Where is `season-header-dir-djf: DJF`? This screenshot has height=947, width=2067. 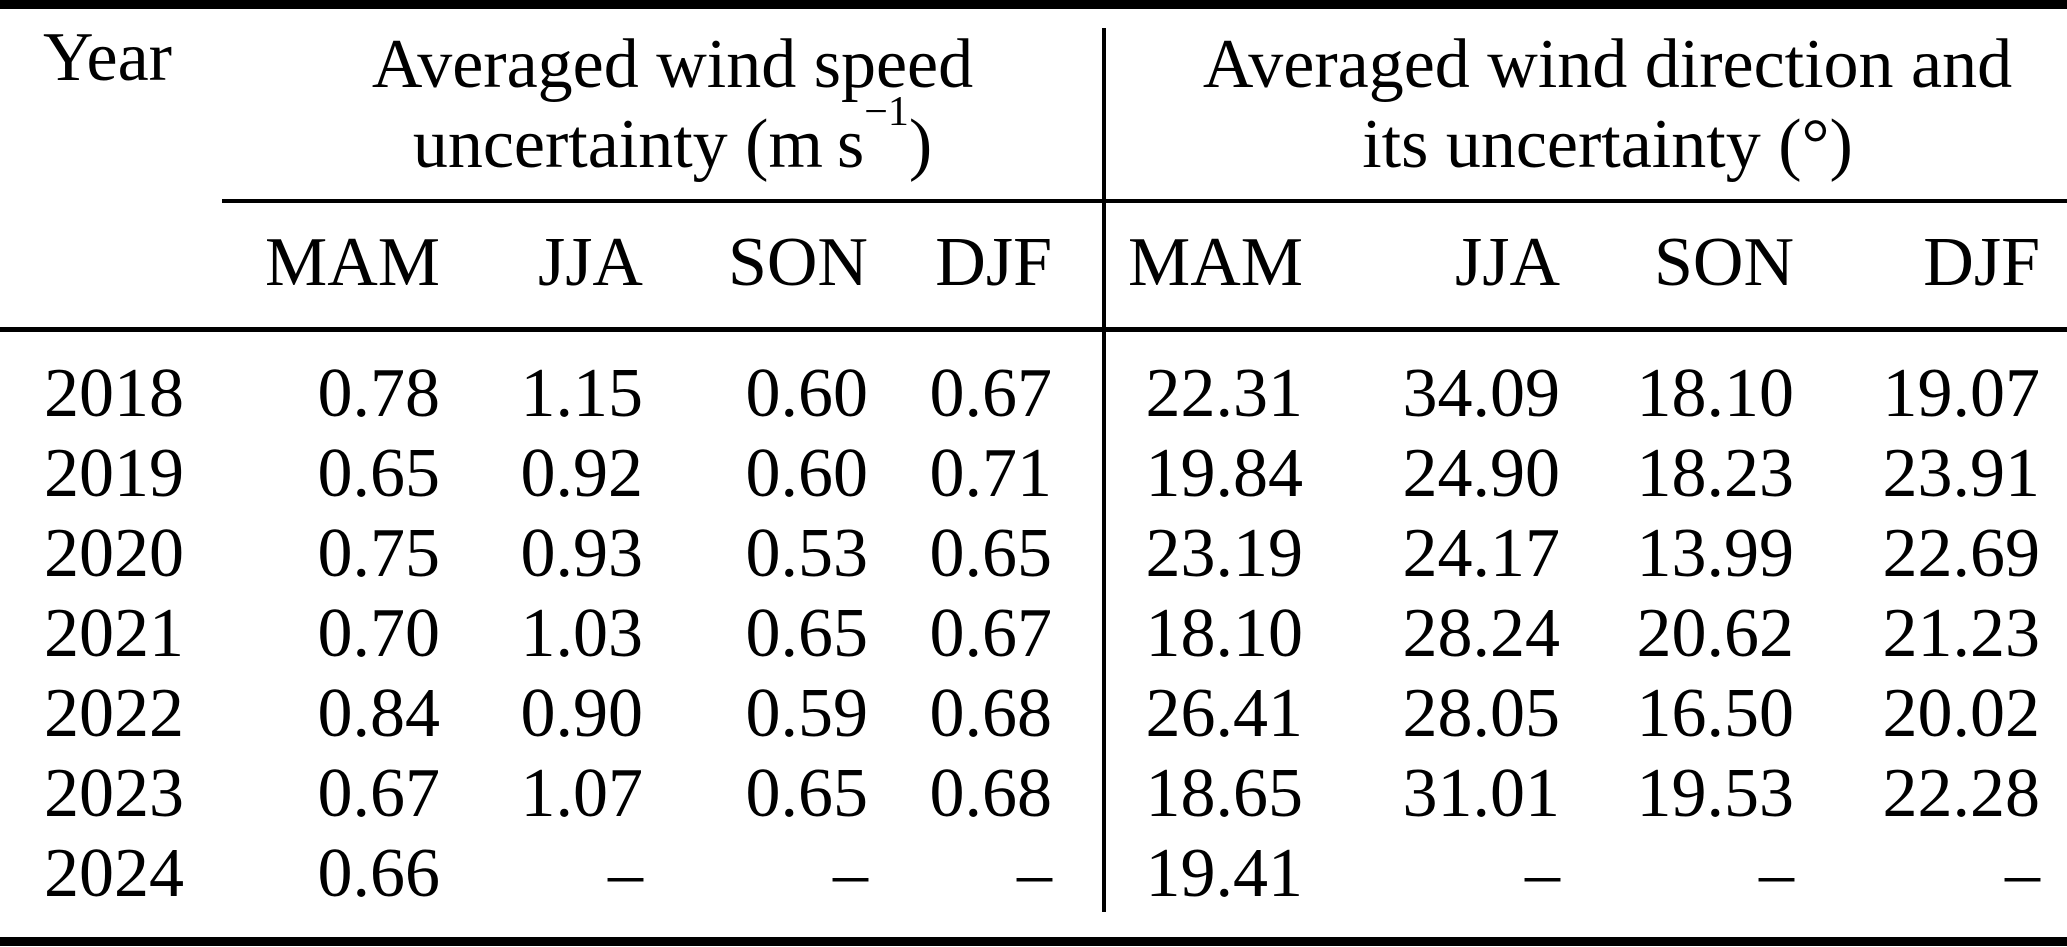
season-header-dir-djf: DJF is located at coordinates (1982, 262).